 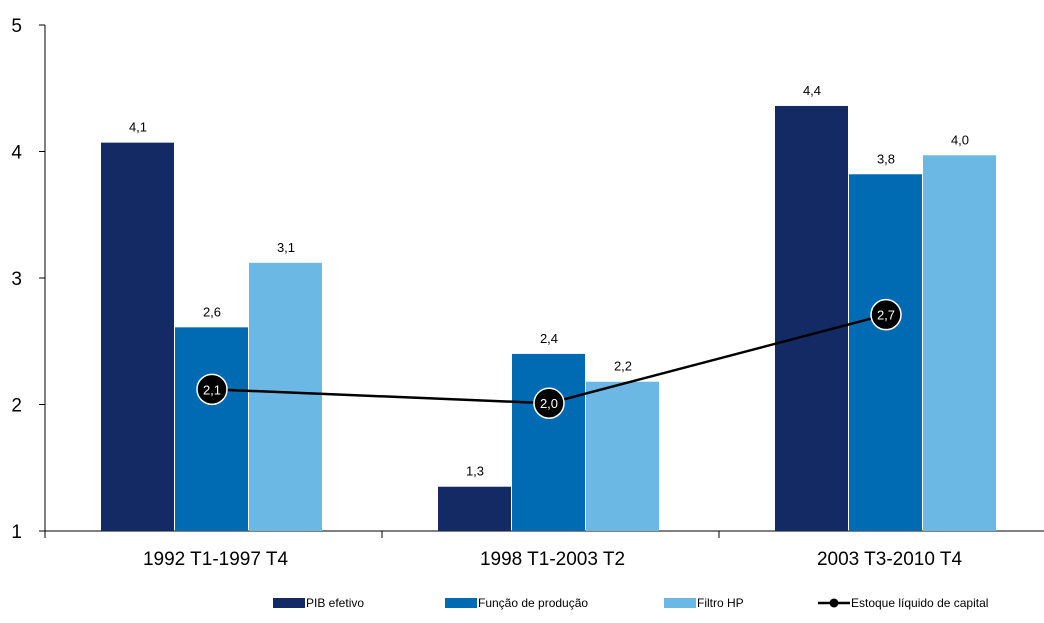 What do you see at coordinates (623, 366) in the screenshot?
I see `bar-value-label: 2,2` at bounding box center [623, 366].